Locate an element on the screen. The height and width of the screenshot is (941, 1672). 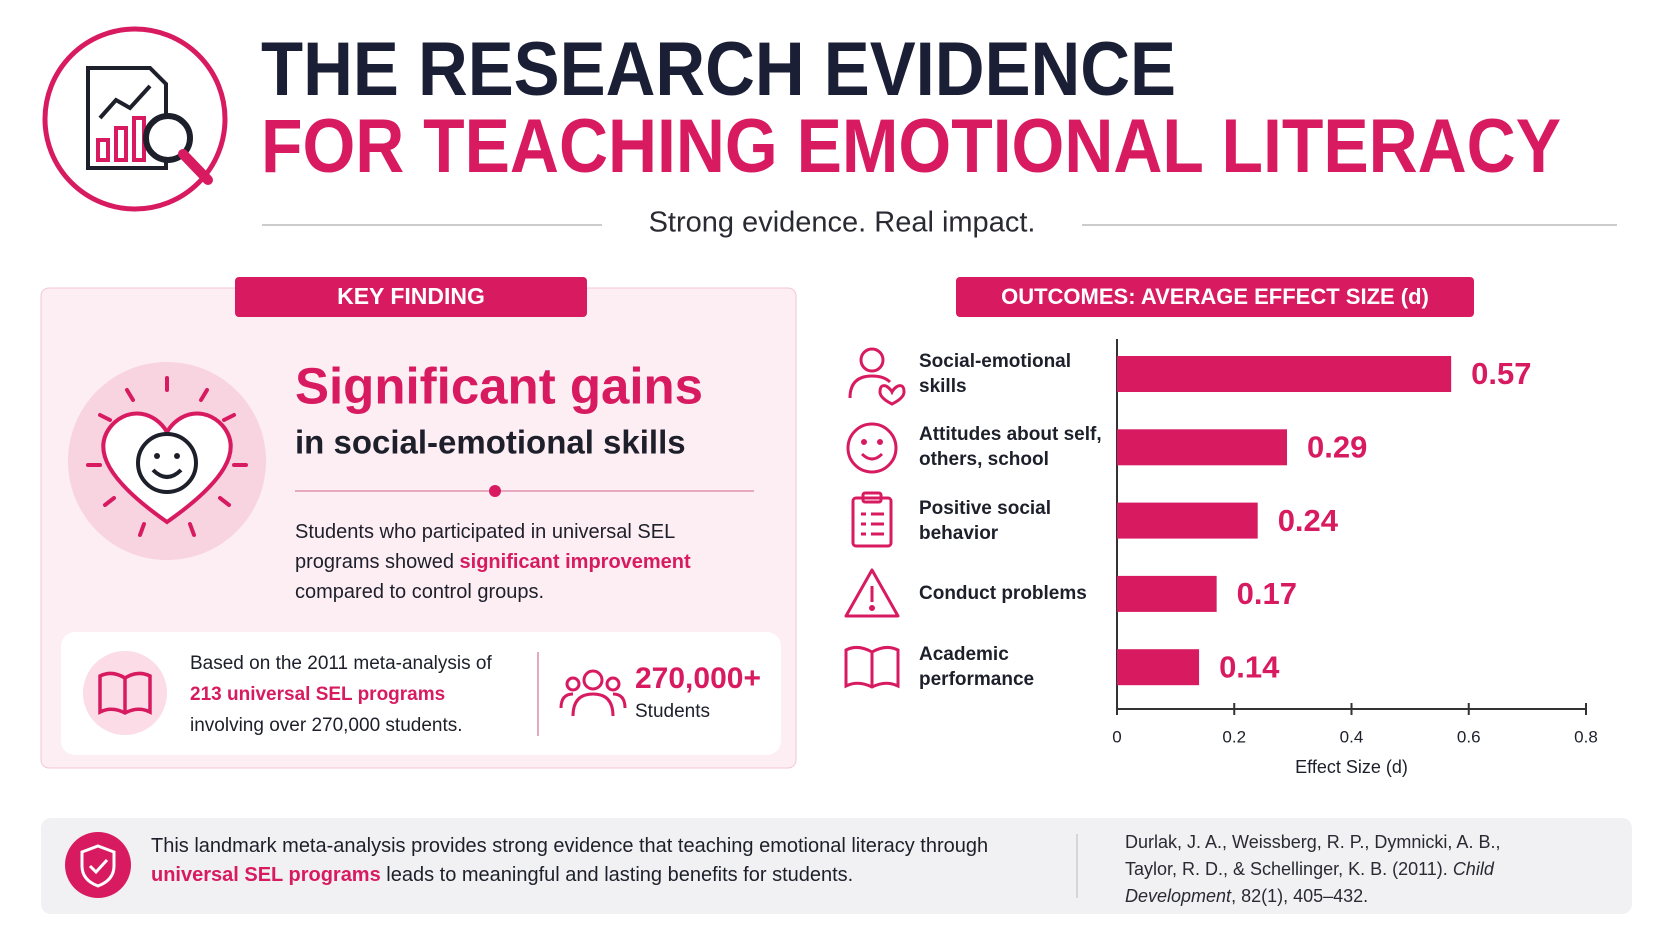
category-label: Social-emotional skills is located at coordinates (995, 374).